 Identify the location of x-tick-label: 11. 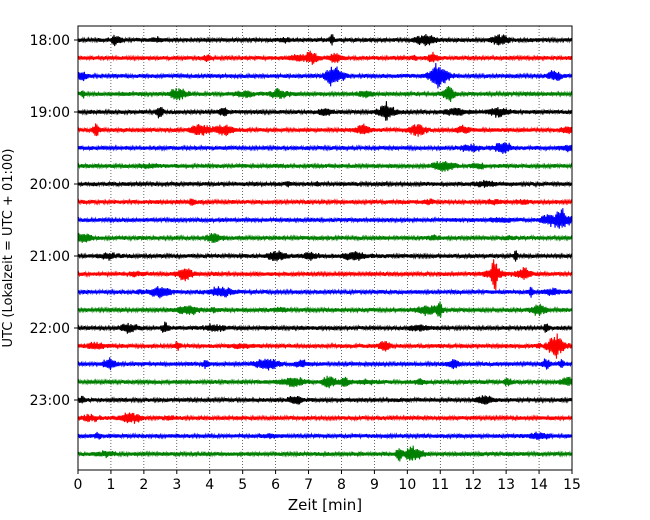
(440, 485).